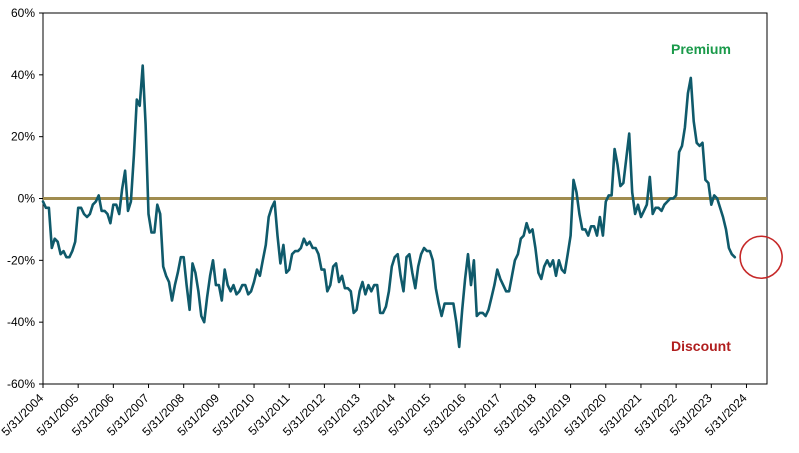 Image resolution: width=799 pixels, height=453 pixels. I want to click on y-tick-label: 0%, so click(27, 199).